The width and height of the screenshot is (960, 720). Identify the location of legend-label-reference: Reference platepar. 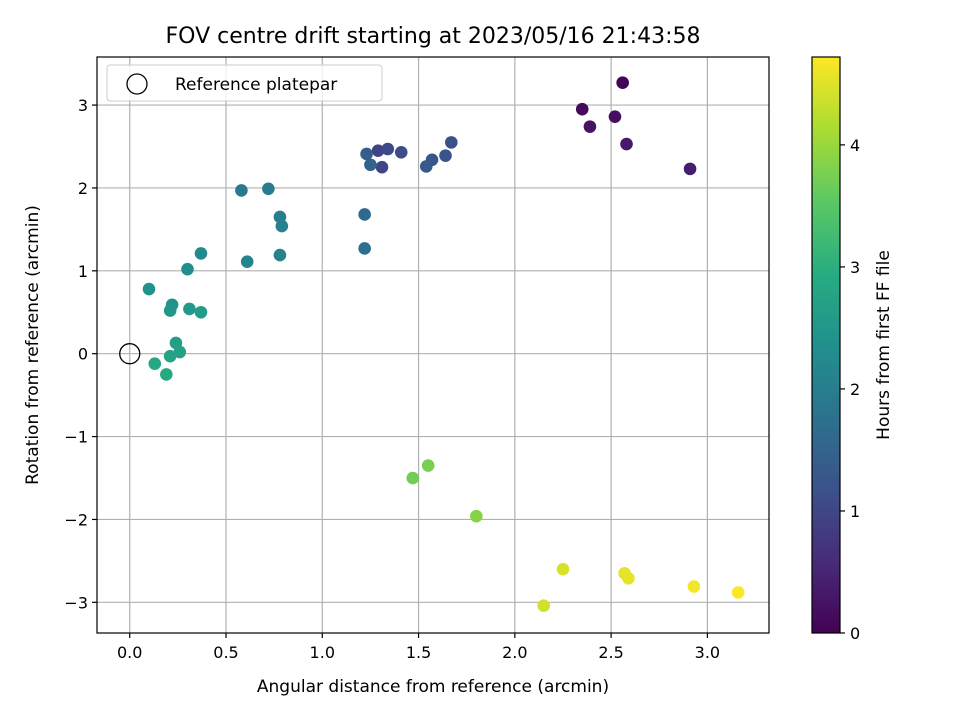
(256, 85).